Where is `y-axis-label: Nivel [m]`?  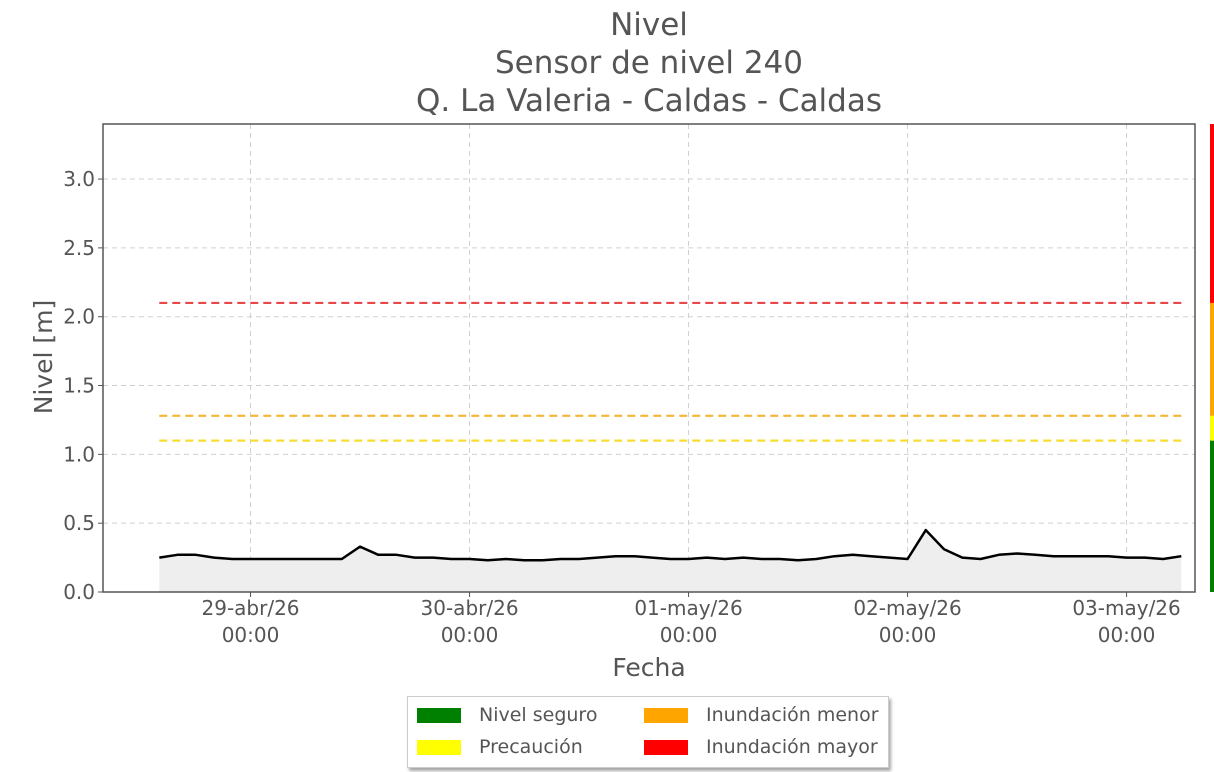 y-axis-label: Nivel [m] is located at coordinates (43, 357).